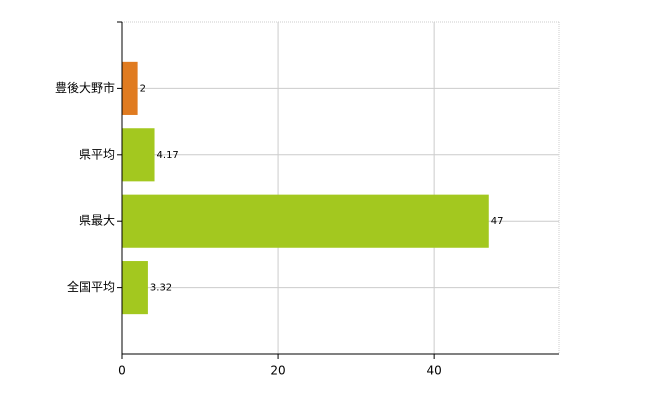 This screenshot has height=400, width=650. What do you see at coordinates (85, 87) in the screenshot?
I see `y-tick-label: 豊後大野市` at bounding box center [85, 87].